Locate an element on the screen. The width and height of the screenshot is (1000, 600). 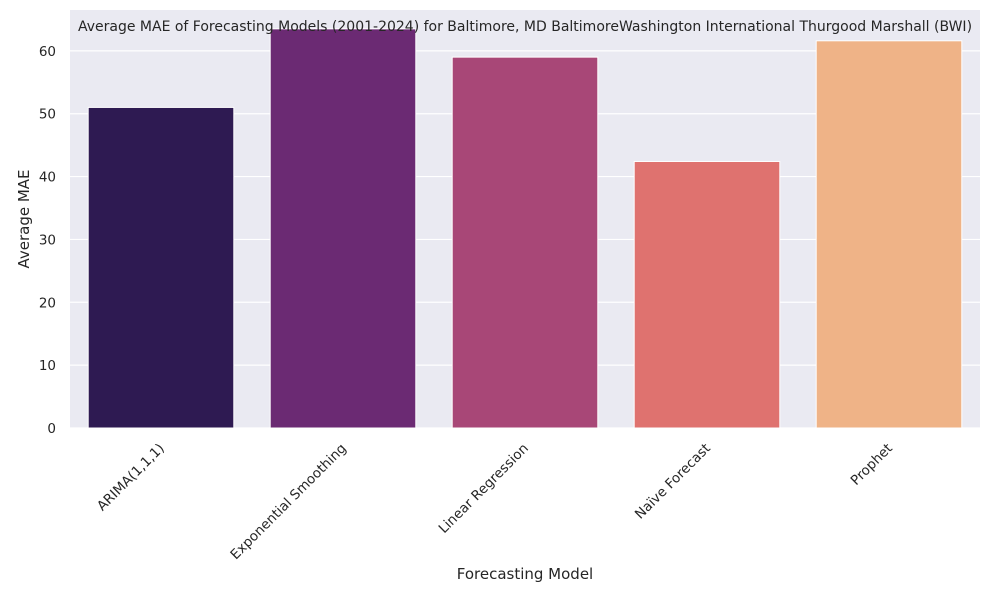
x-axis-label: Forecasting Model is located at coordinates (525, 574).